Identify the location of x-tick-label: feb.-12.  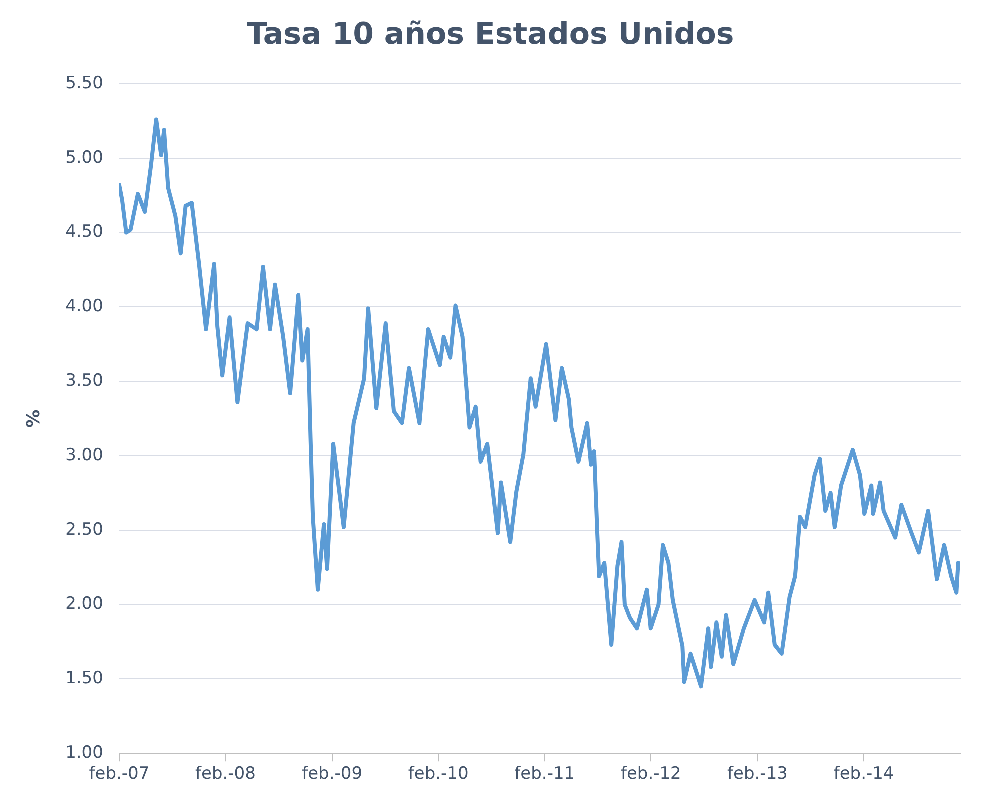
(651, 774).